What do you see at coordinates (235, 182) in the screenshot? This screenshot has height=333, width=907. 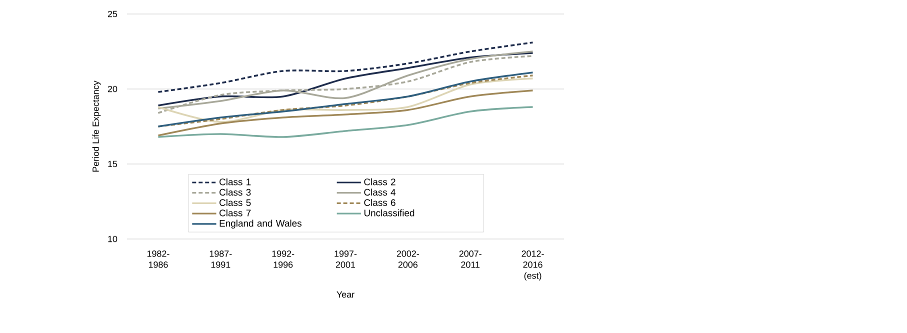 I see `legend-label: Class 1` at bounding box center [235, 182].